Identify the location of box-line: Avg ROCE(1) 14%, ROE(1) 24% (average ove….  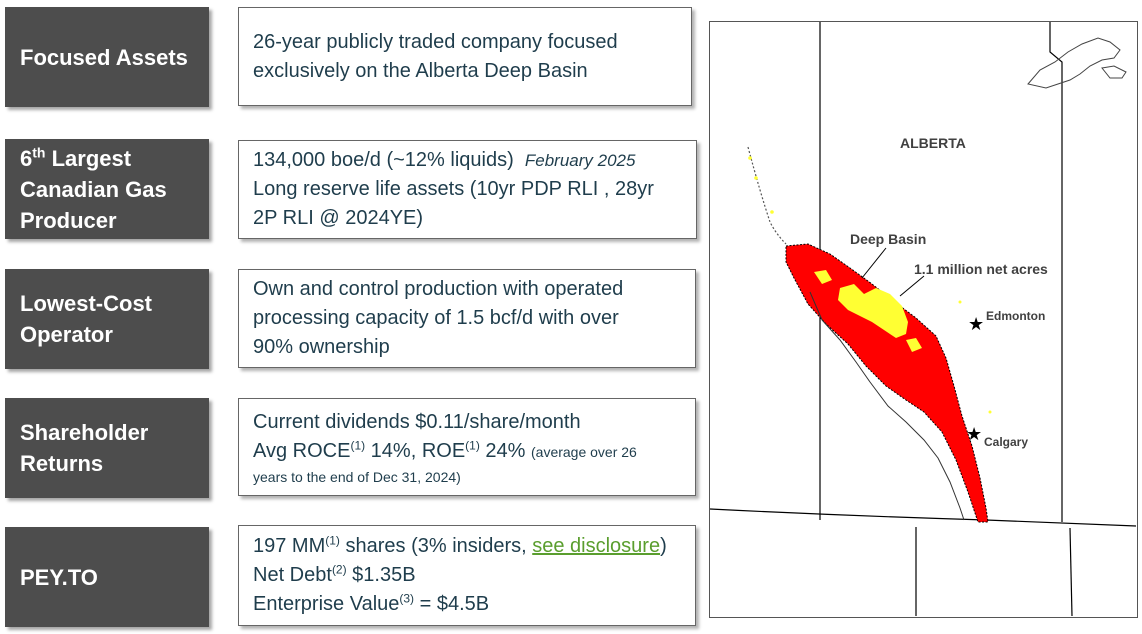
(445, 449).